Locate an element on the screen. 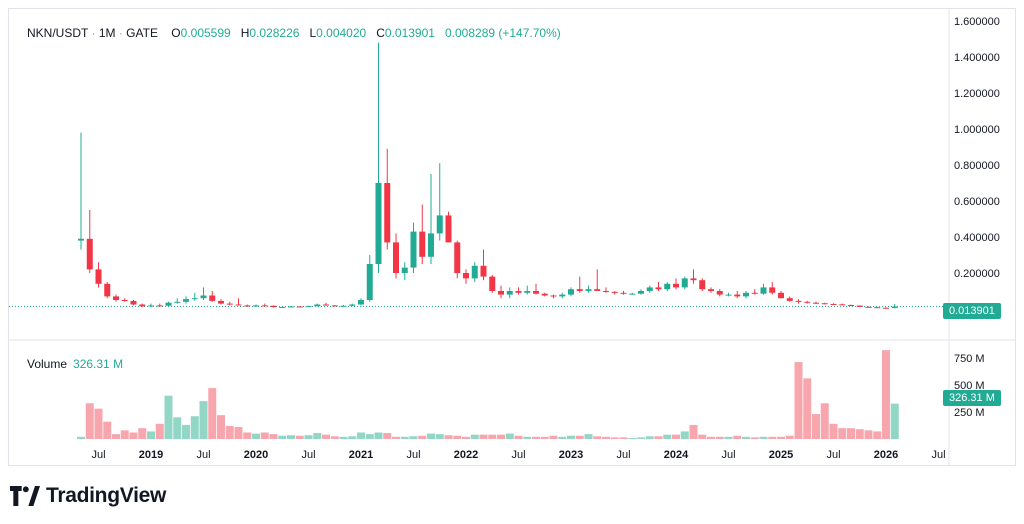 The width and height of the screenshot is (1024, 524). last-volume-badge: 326.31 M is located at coordinates (972, 398).